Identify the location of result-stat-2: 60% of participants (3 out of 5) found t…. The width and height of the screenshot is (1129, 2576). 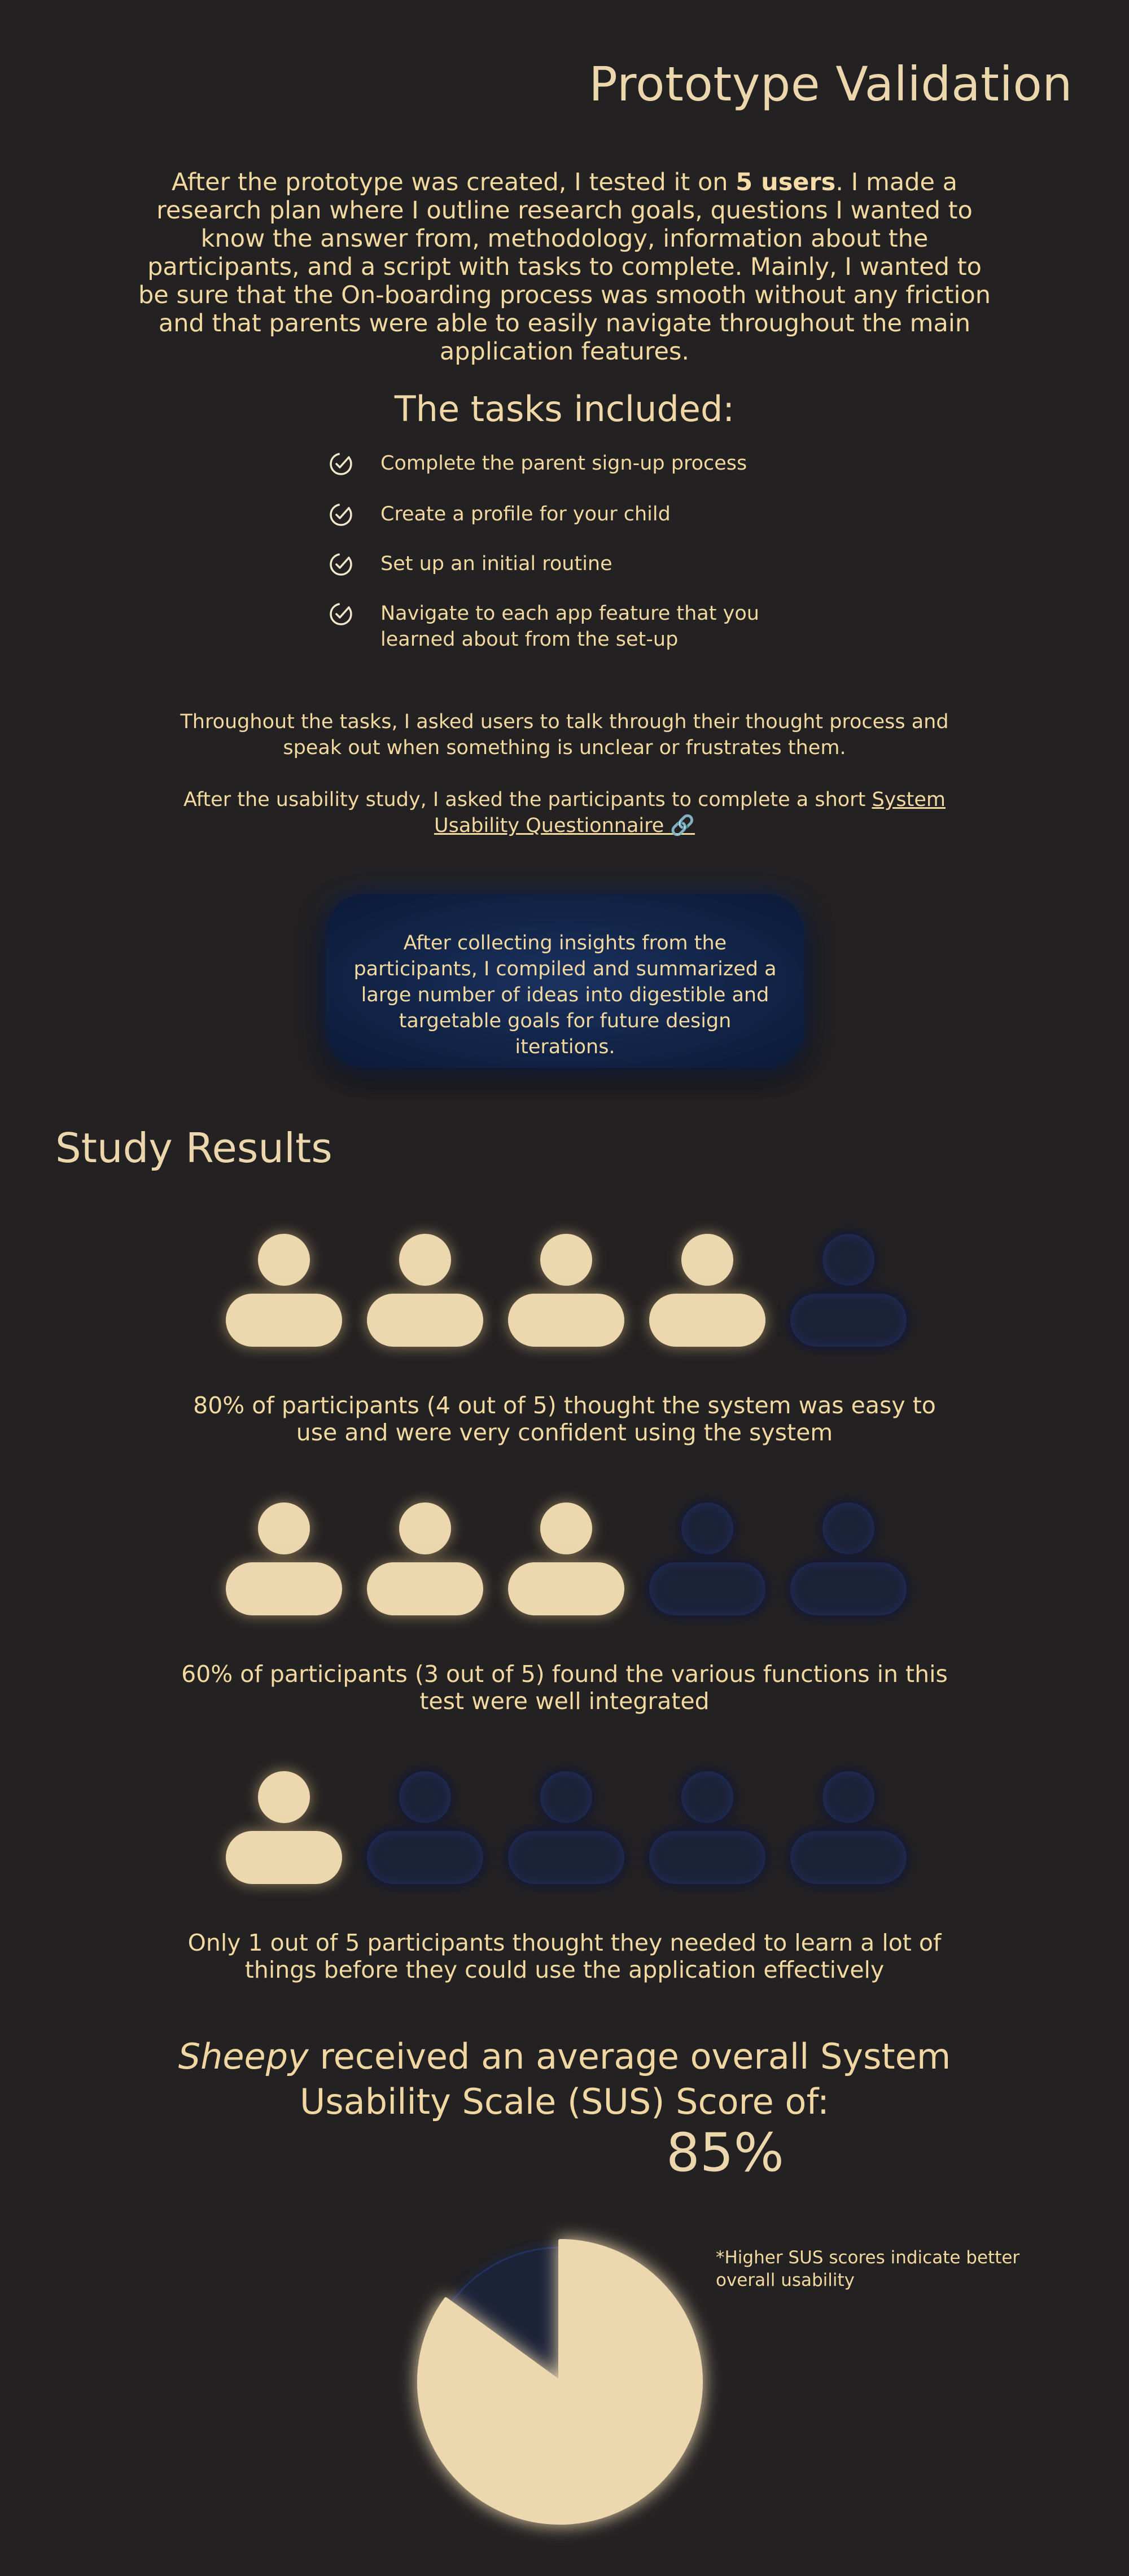
(564, 1688).